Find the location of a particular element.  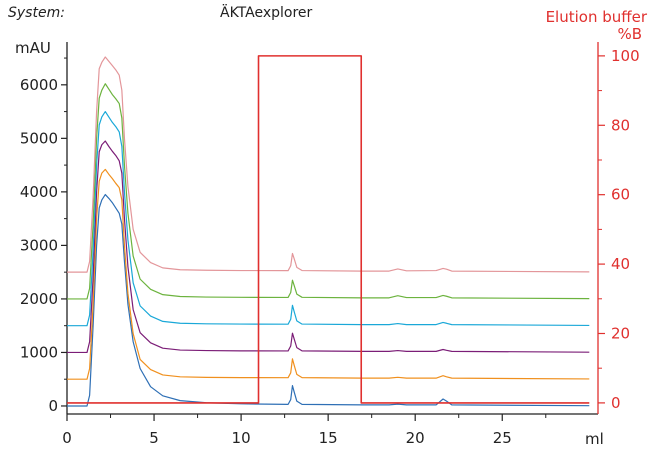

x-tick-label: 5 is located at coordinates (154, 438).